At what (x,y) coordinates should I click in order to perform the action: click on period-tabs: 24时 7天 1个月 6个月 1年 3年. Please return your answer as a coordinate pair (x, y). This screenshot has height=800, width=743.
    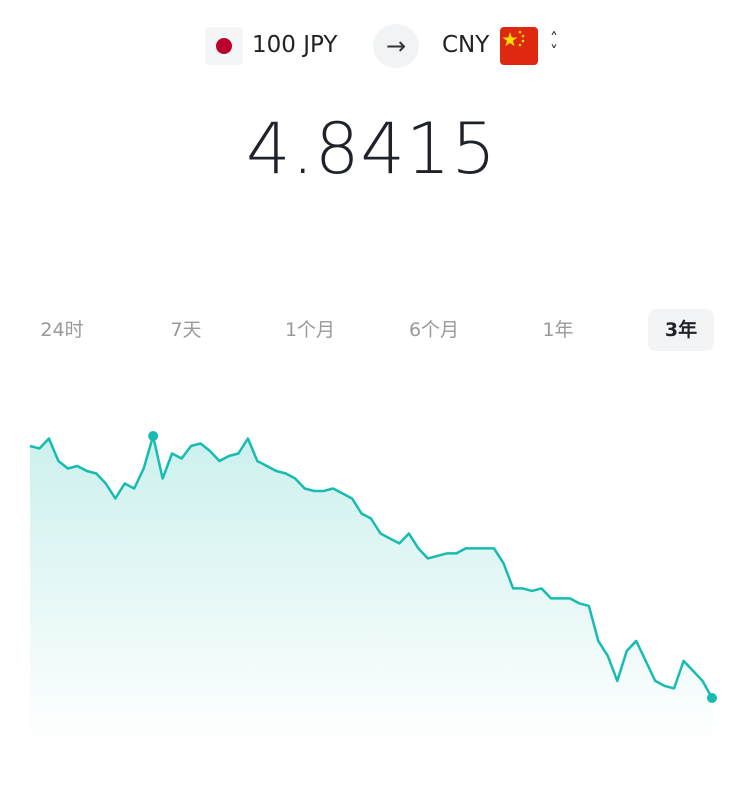
    Looking at the image, I should click on (370, 330).